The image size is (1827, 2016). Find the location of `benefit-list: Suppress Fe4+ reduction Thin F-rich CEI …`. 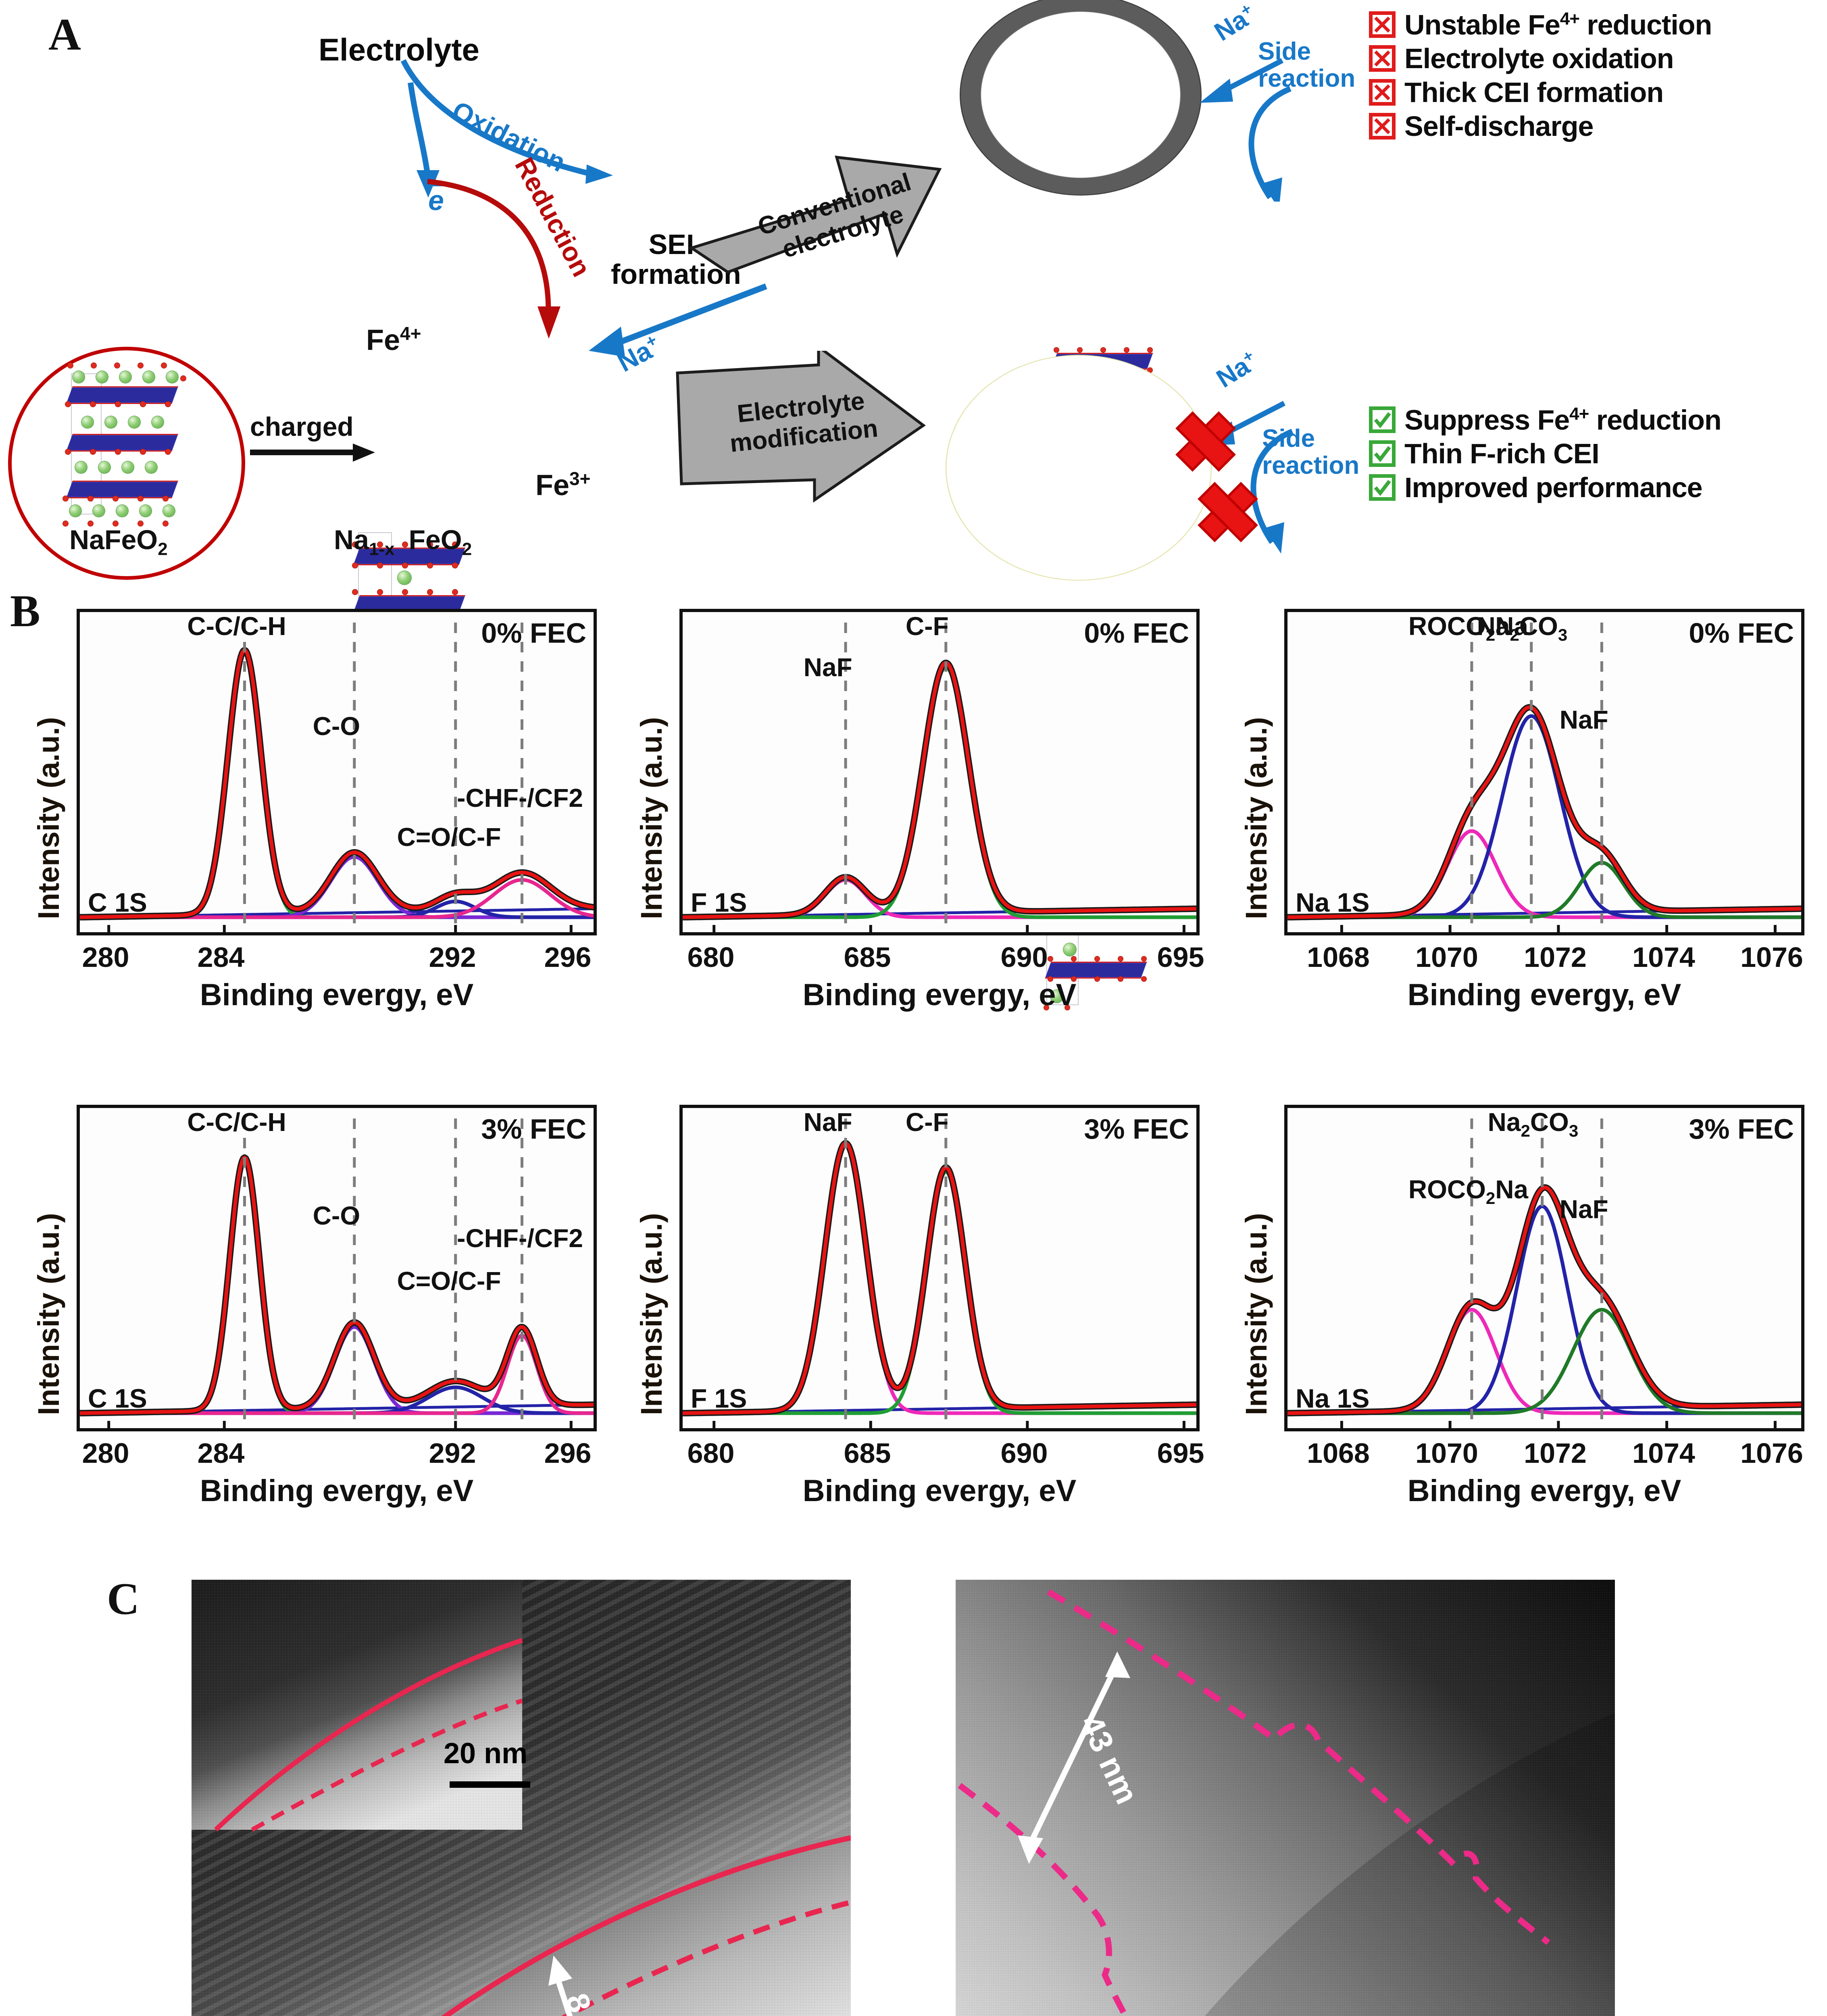

benefit-list: Suppress Fe4+ reduction Thin F-rich CEI … is located at coordinates (1545, 456).